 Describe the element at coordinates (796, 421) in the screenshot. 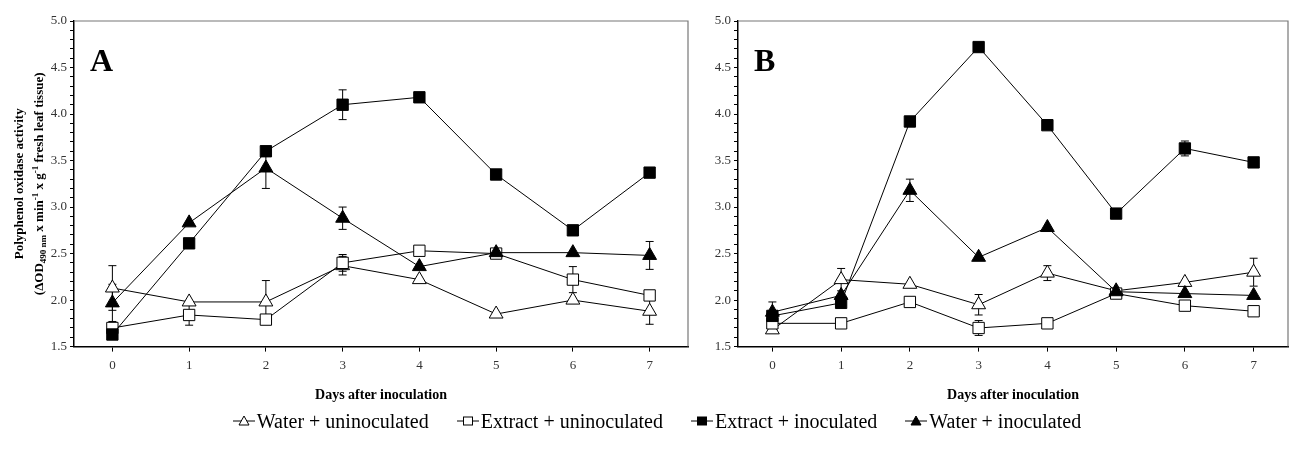

I see `legend-label: Extract + inoculated` at that location.